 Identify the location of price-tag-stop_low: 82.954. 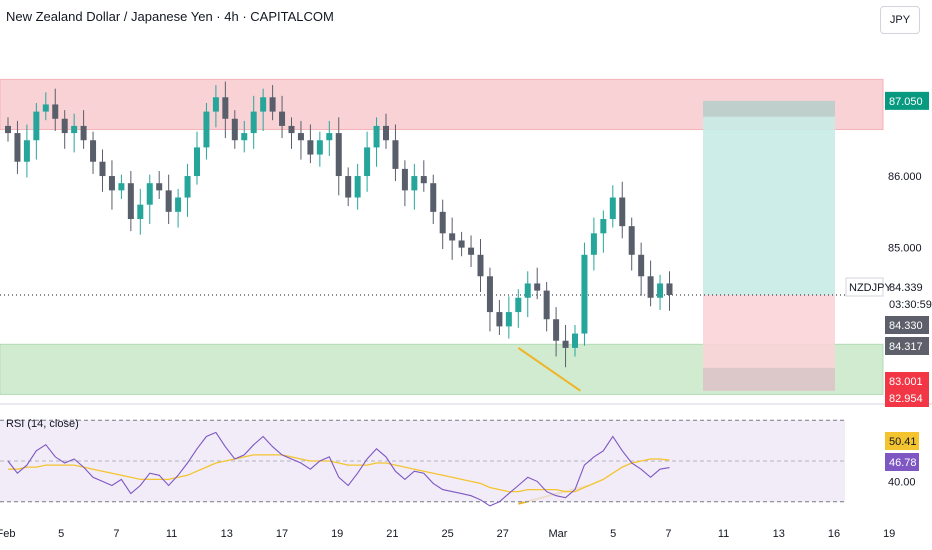
(907, 398).